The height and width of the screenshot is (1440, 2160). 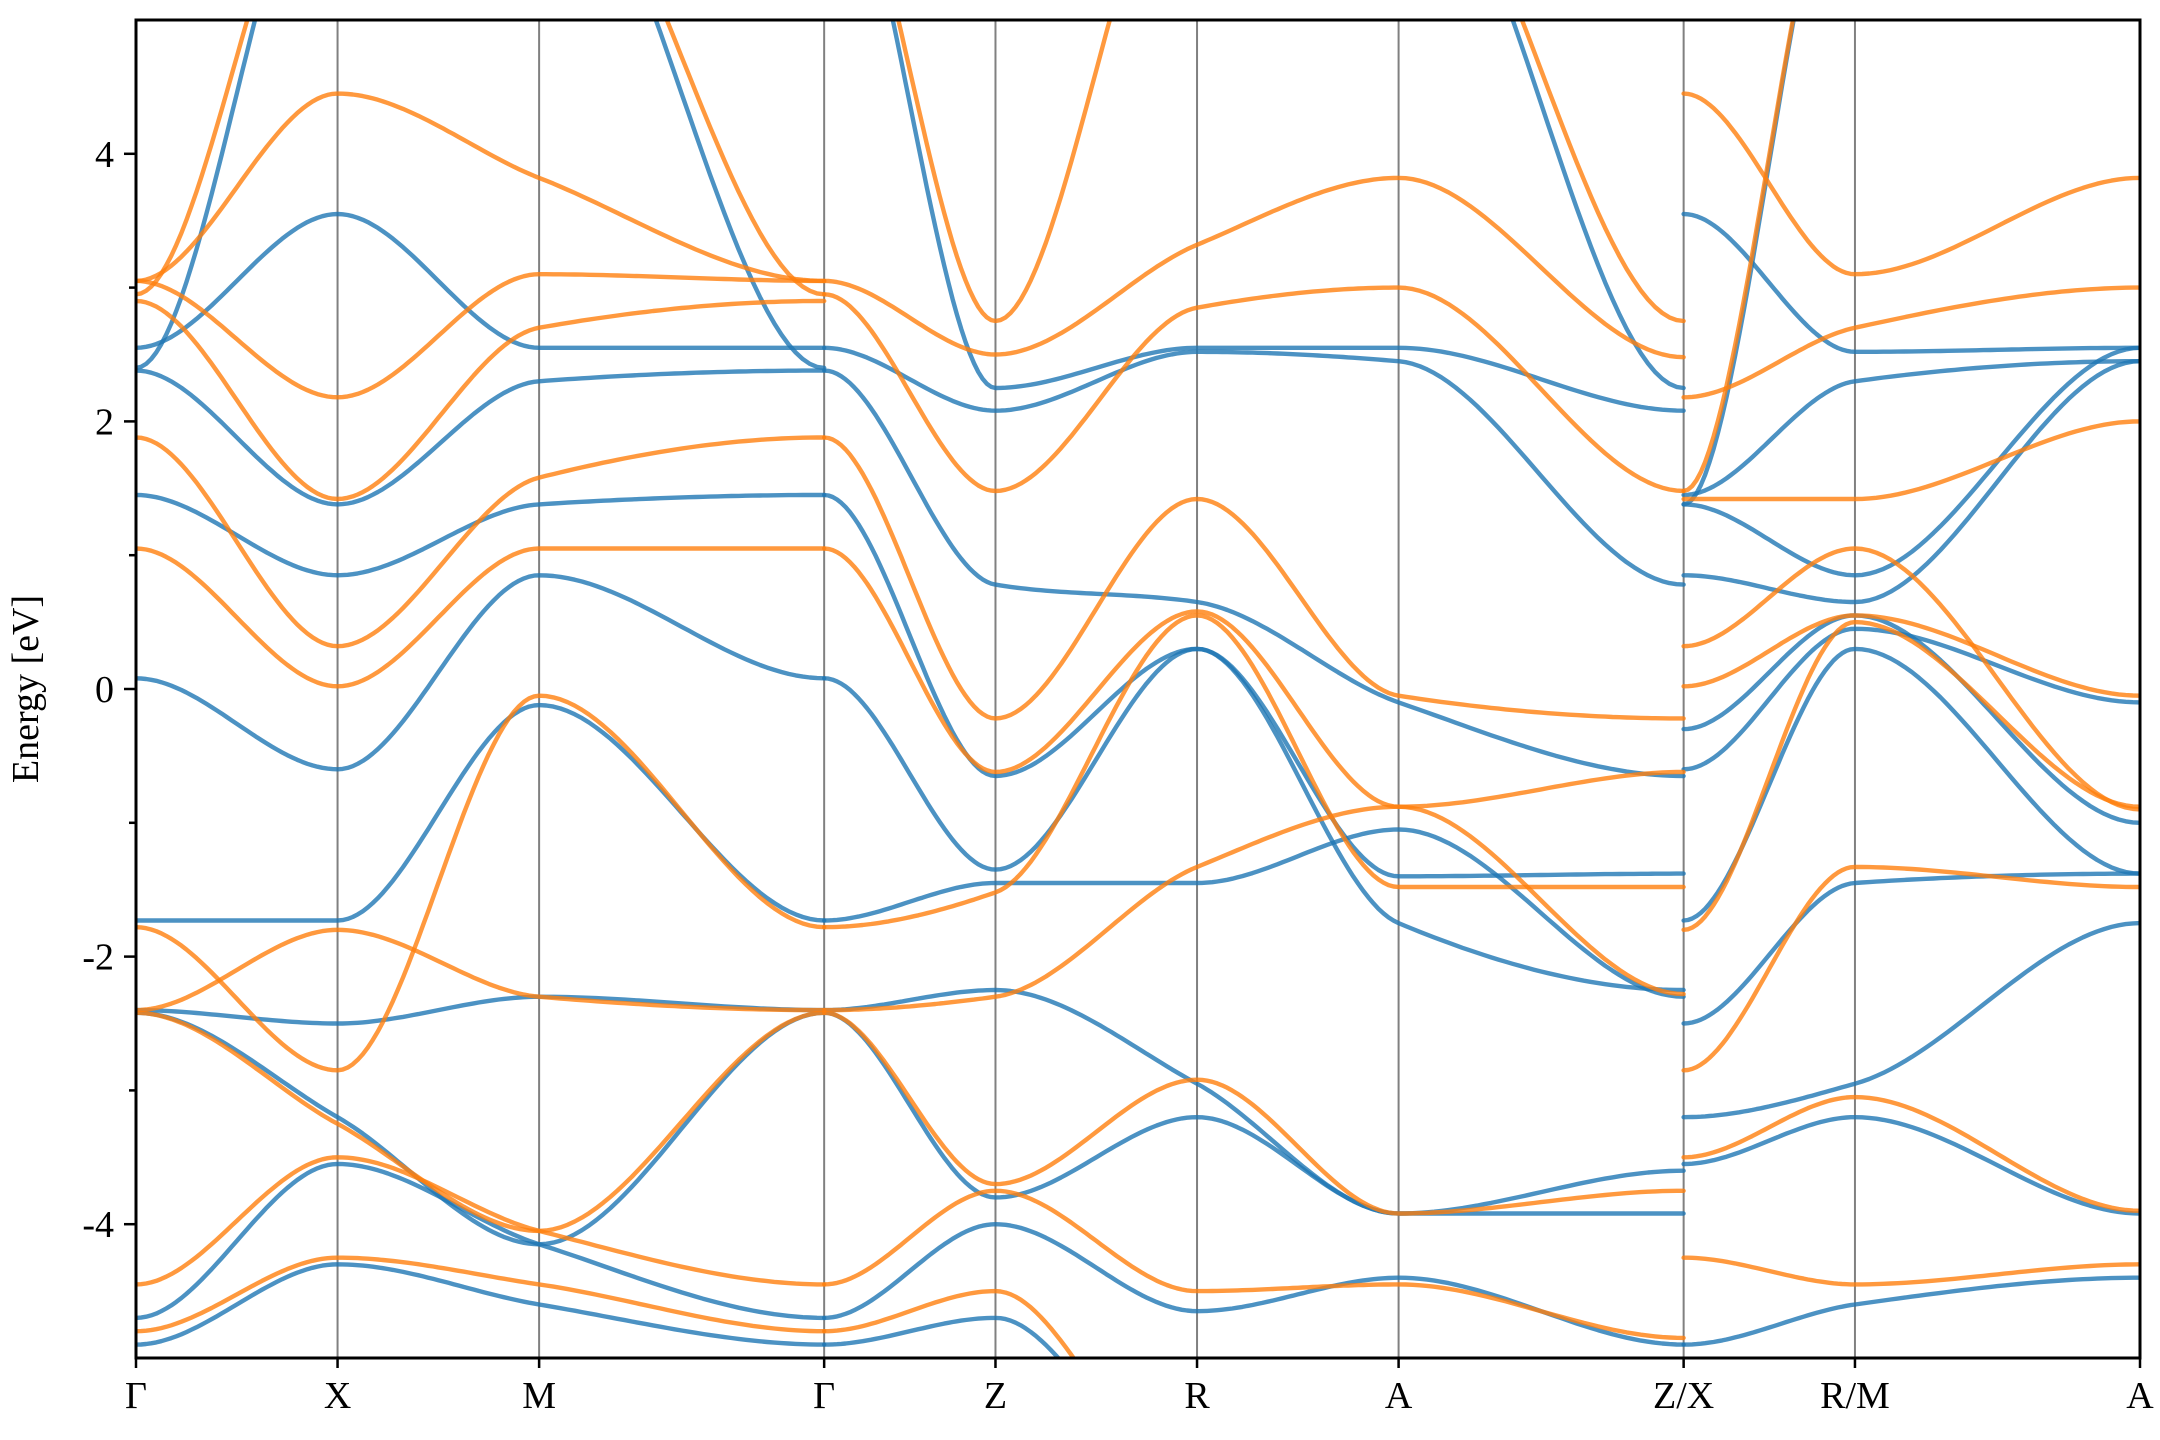 What do you see at coordinates (1139, 1387) in the screenshot?
I see `x-axis-ticks: Γ X M Γ Z R A Z/X R/M A` at bounding box center [1139, 1387].